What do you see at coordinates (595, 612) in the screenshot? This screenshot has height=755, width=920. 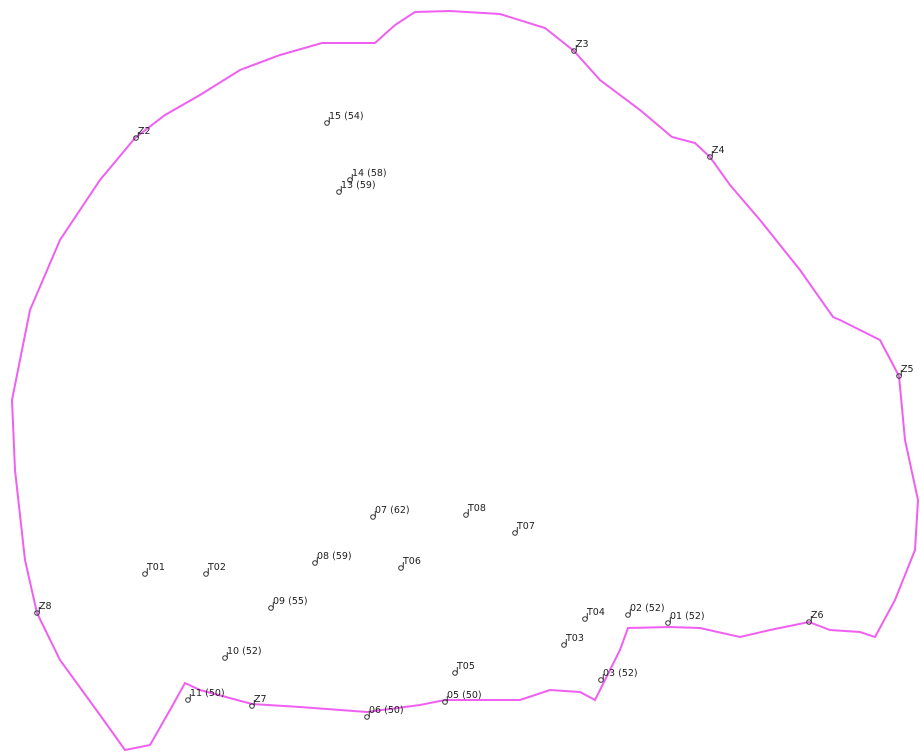 I see `point-label: T04` at bounding box center [595, 612].